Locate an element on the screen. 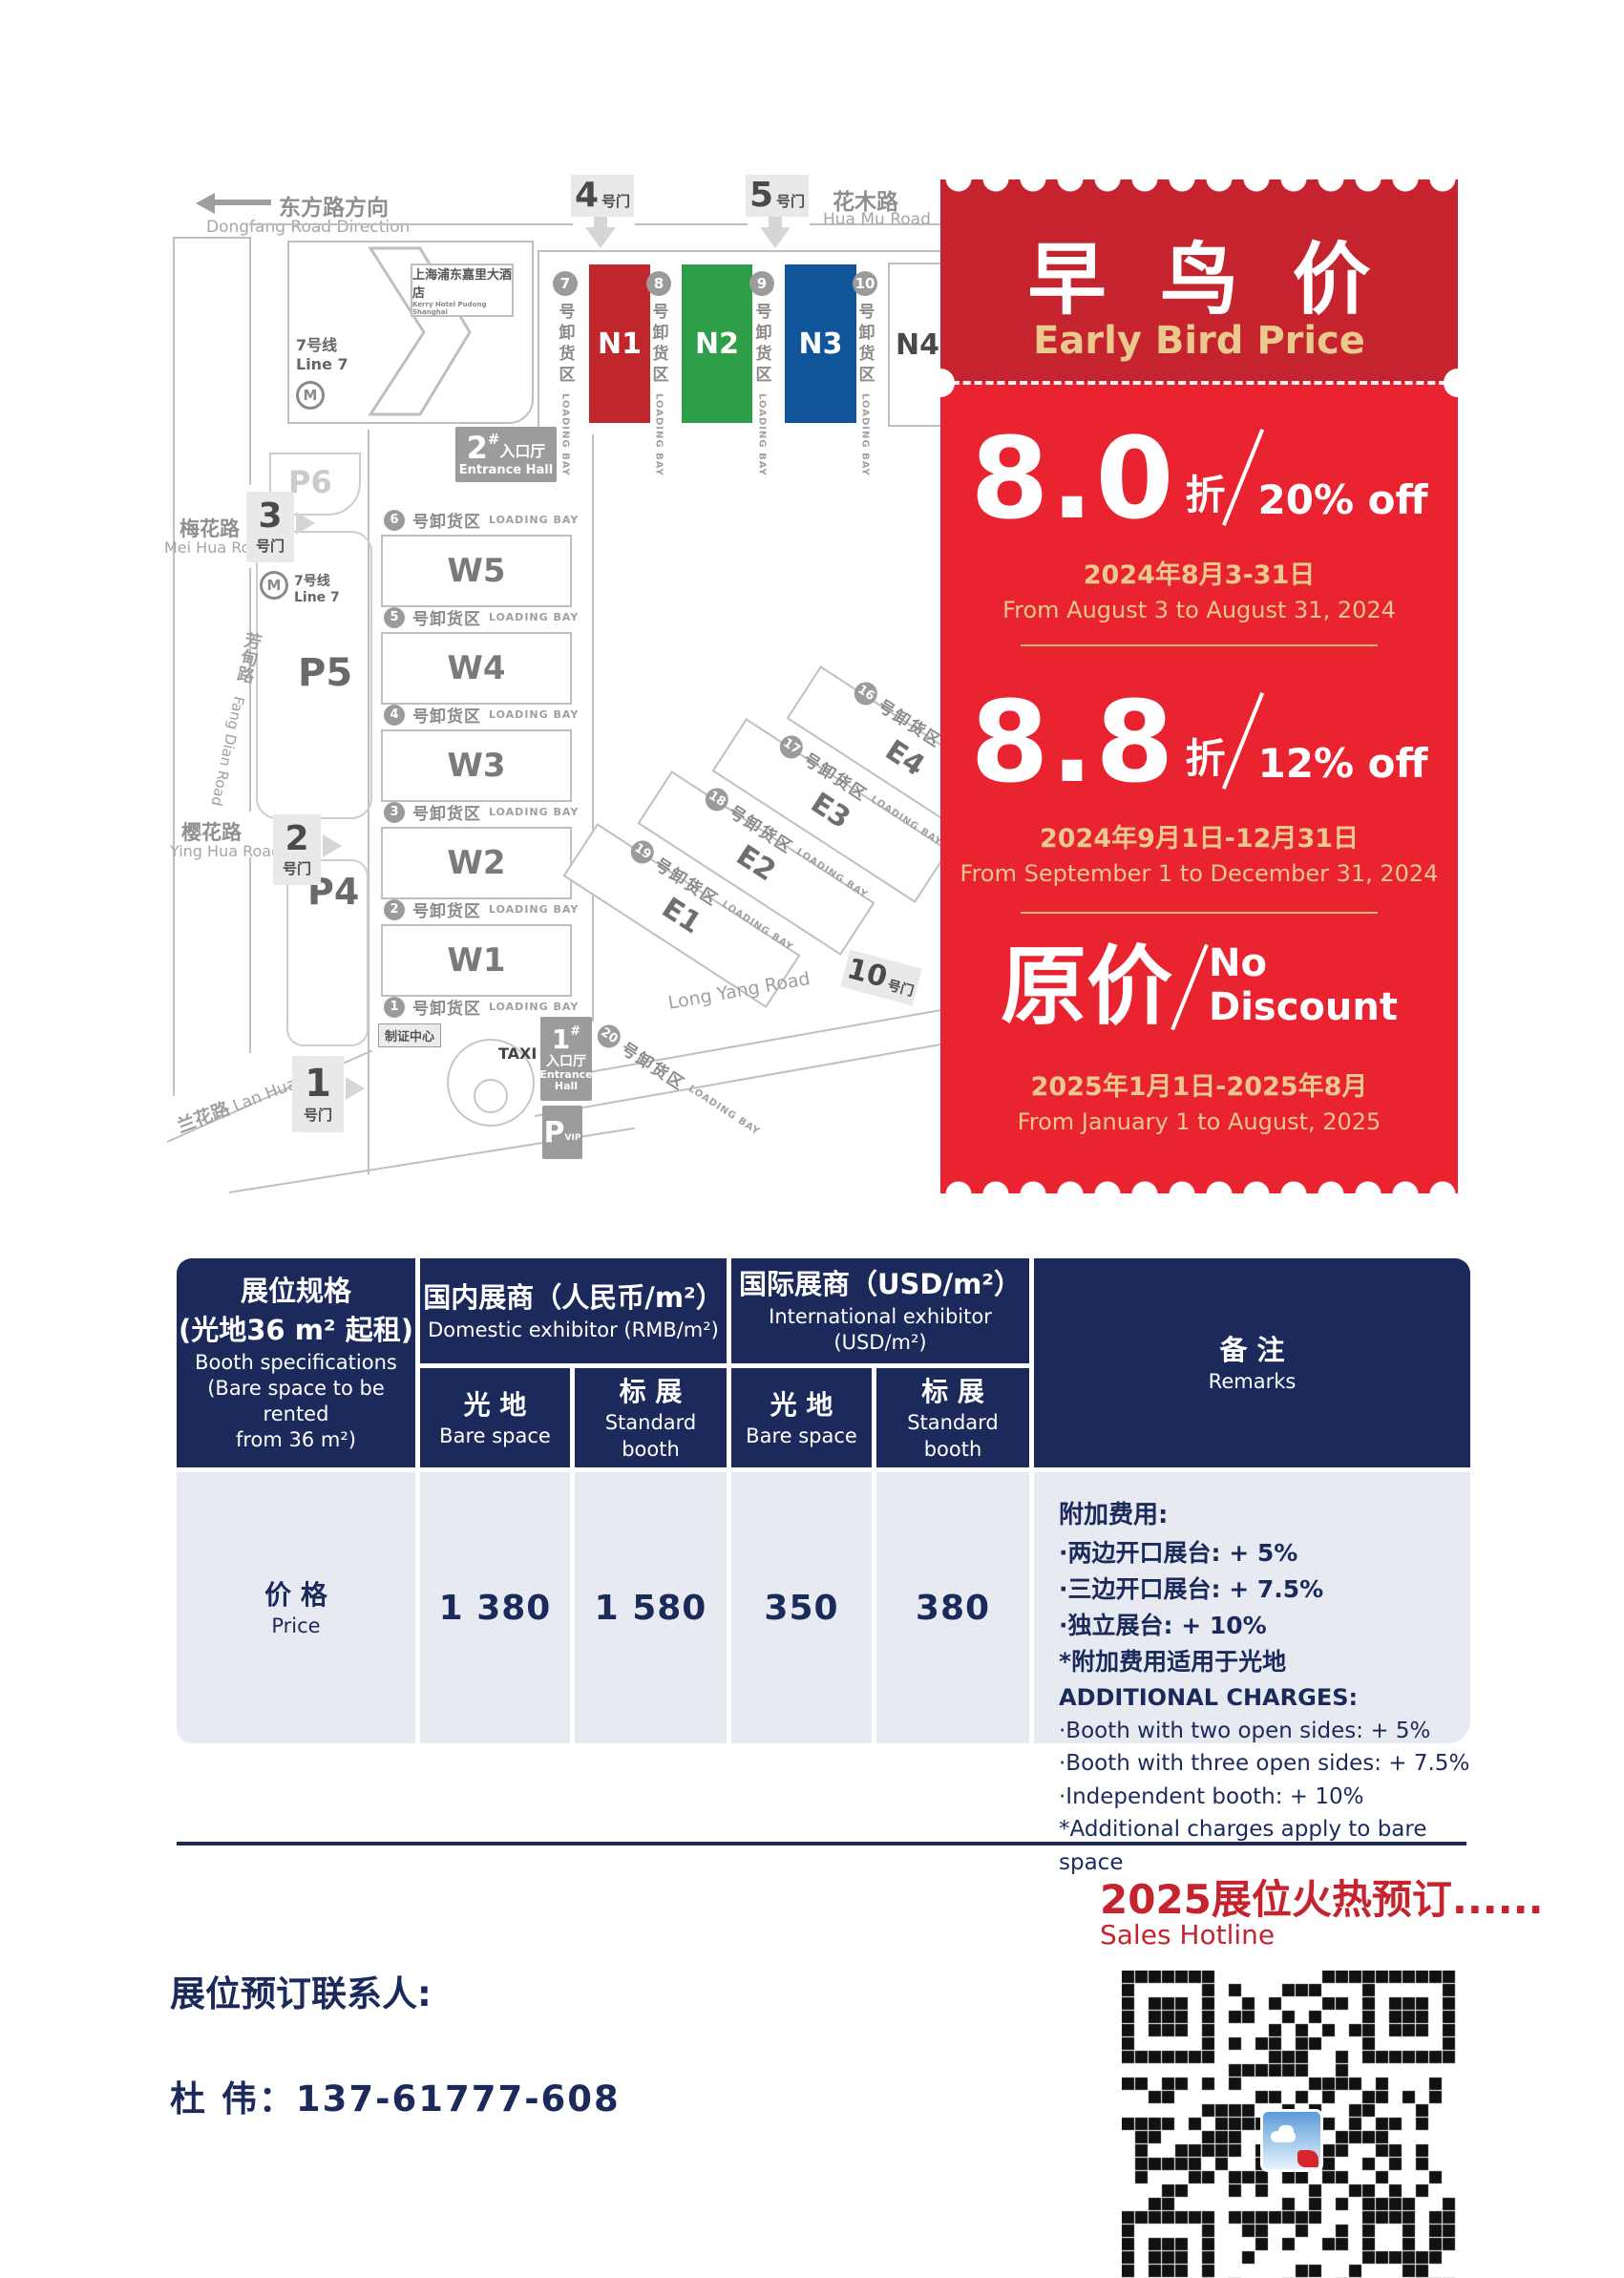 This screenshot has height=2278, width=1624. contact-phone: 杜 伟：137-61777-608 is located at coordinates (395, 2099).